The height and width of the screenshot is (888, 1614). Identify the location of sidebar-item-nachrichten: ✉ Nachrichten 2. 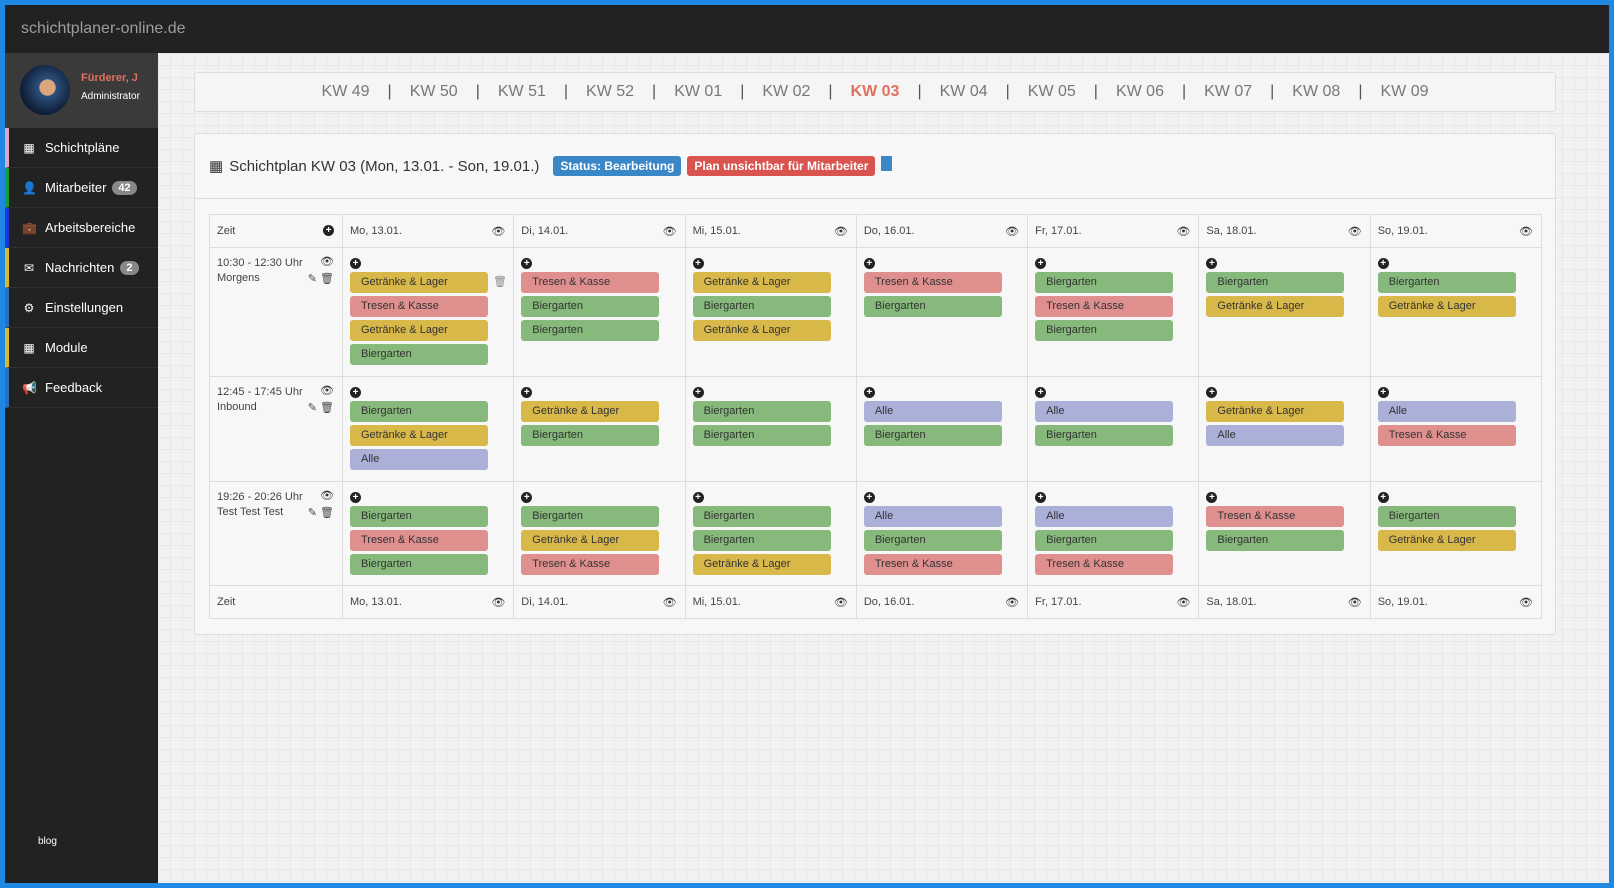
(81, 268).